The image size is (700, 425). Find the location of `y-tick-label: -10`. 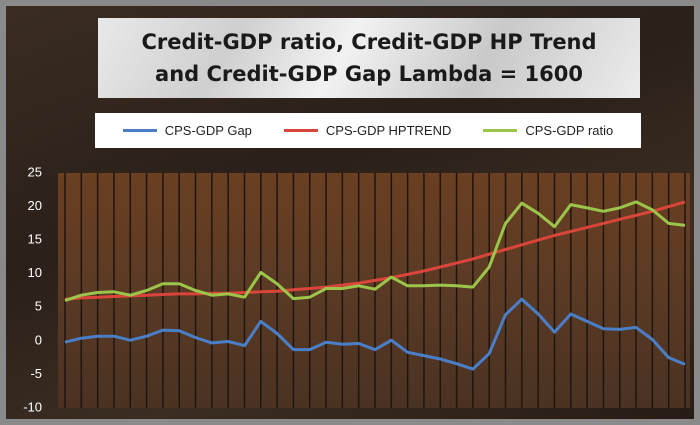

y-tick-label: -10 is located at coordinates (32, 406).